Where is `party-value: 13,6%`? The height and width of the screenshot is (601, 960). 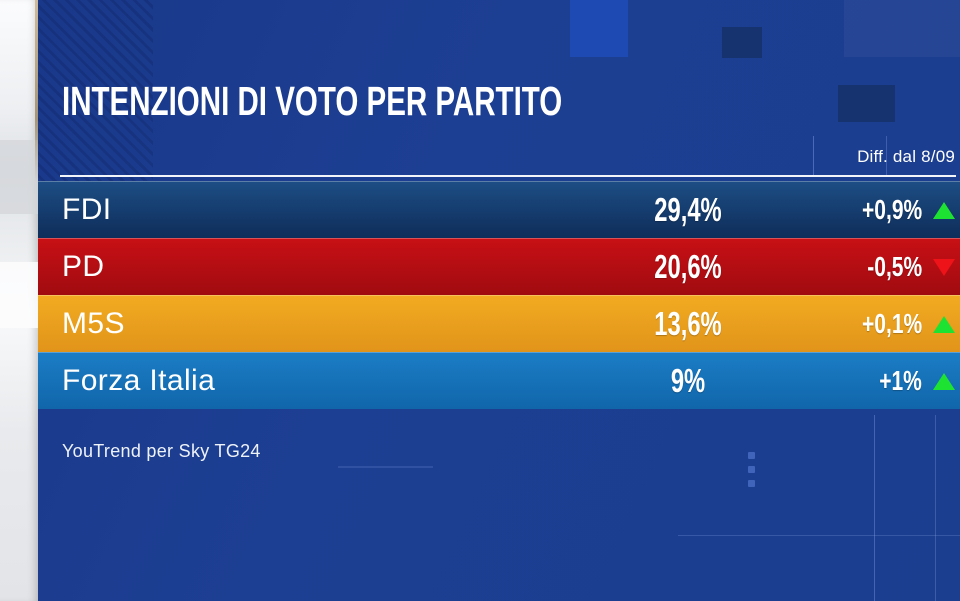
party-value: 13,6% is located at coordinates (688, 323).